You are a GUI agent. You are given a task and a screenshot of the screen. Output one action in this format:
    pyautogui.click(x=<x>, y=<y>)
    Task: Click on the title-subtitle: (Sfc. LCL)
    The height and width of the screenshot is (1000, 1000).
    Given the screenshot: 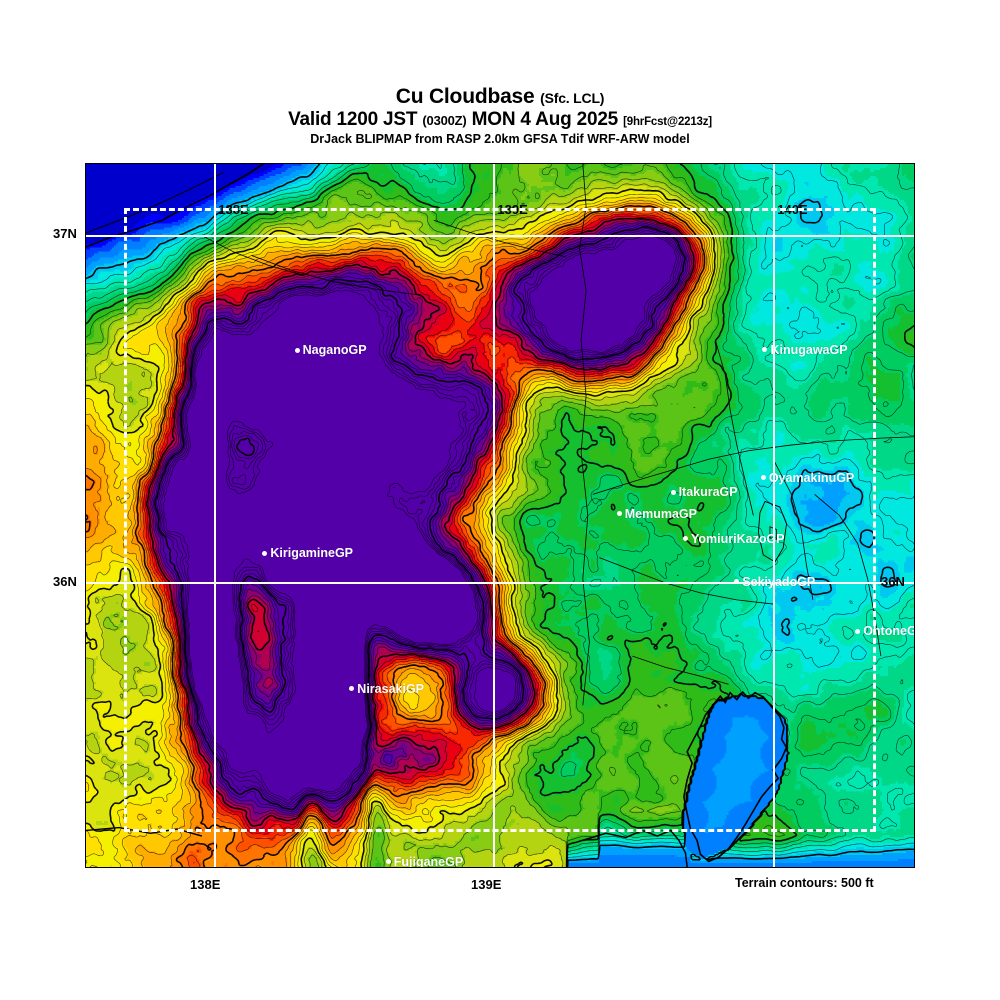 What is the action you would take?
    pyautogui.click(x=572, y=98)
    